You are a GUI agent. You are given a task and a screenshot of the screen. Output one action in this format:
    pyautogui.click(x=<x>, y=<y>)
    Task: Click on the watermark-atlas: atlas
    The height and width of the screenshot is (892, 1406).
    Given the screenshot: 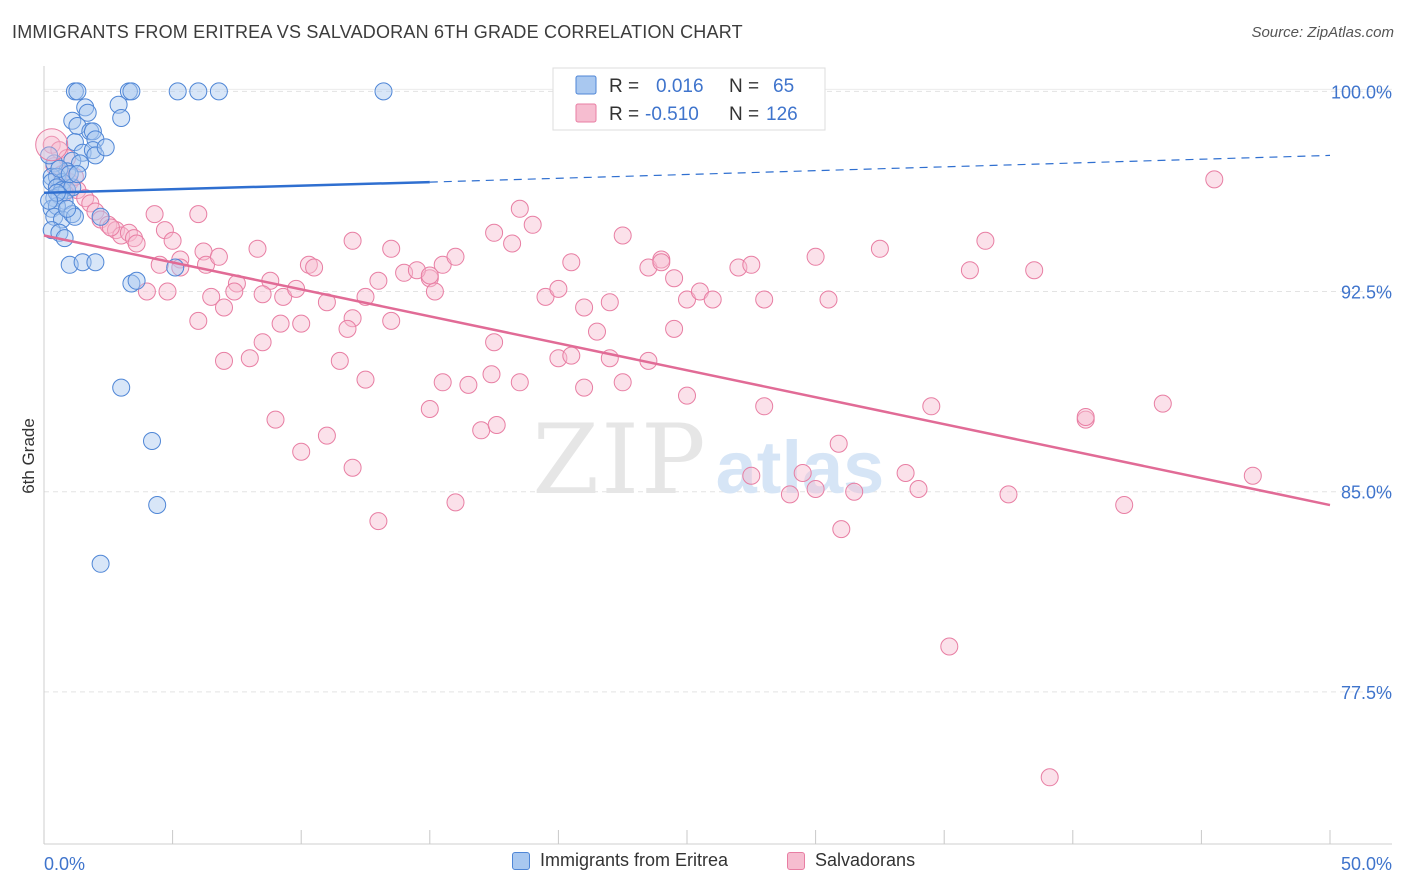 What is the action you would take?
    pyautogui.click(x=800, y=467)
    